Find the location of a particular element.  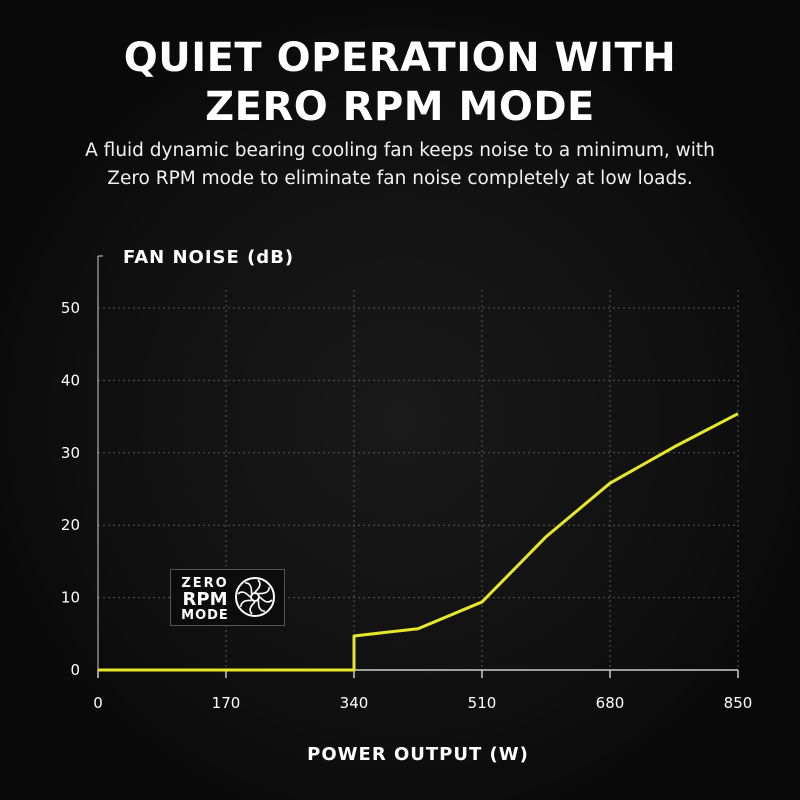

zero-rpm-mode-badge: ZERO RPM MODE is located at coordinates (227, 597).